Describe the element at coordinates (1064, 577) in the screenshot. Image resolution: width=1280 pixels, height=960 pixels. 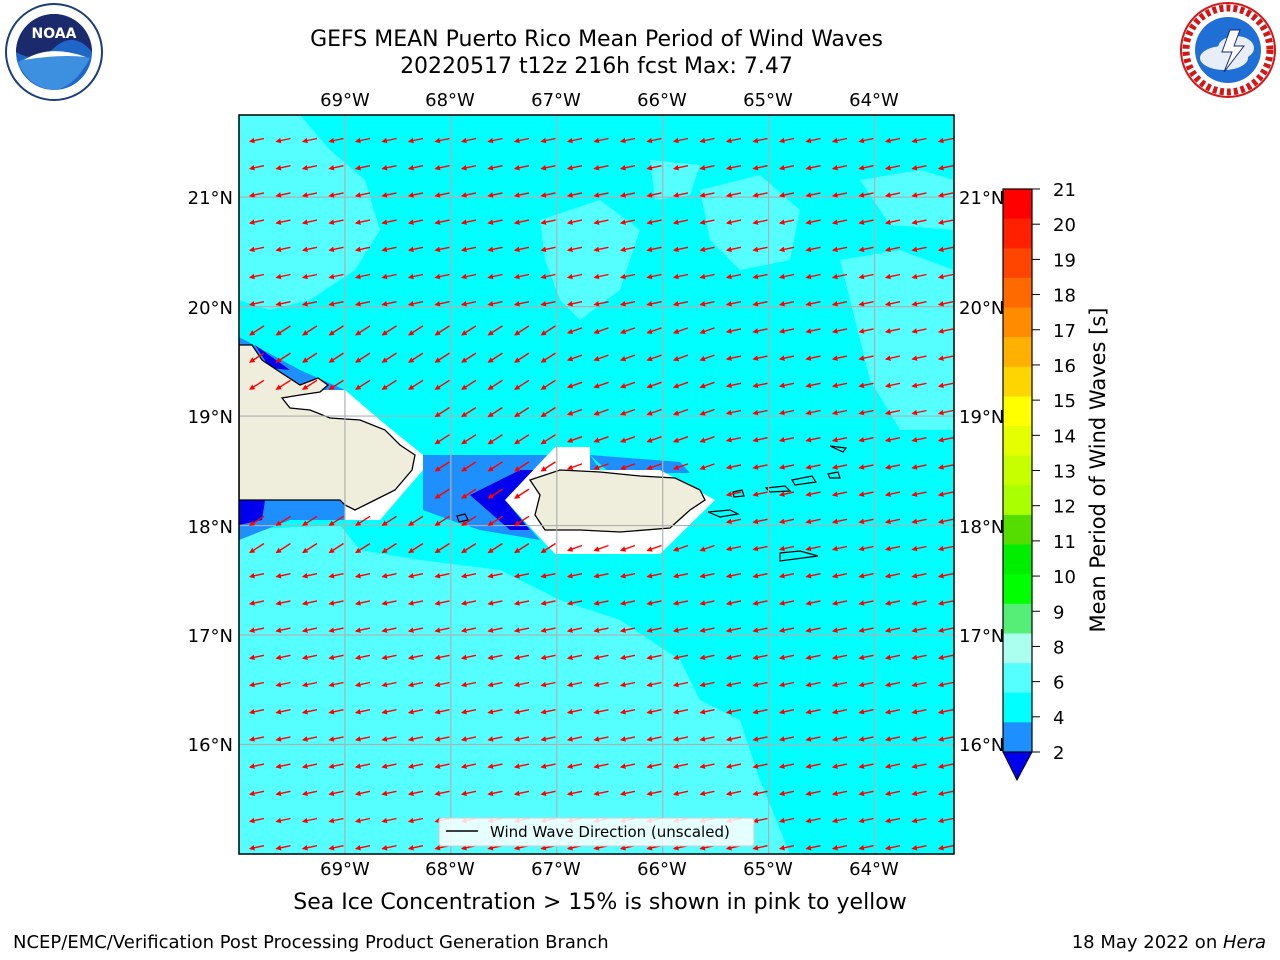
I see `colorbar-tick-label: 10` at that location.